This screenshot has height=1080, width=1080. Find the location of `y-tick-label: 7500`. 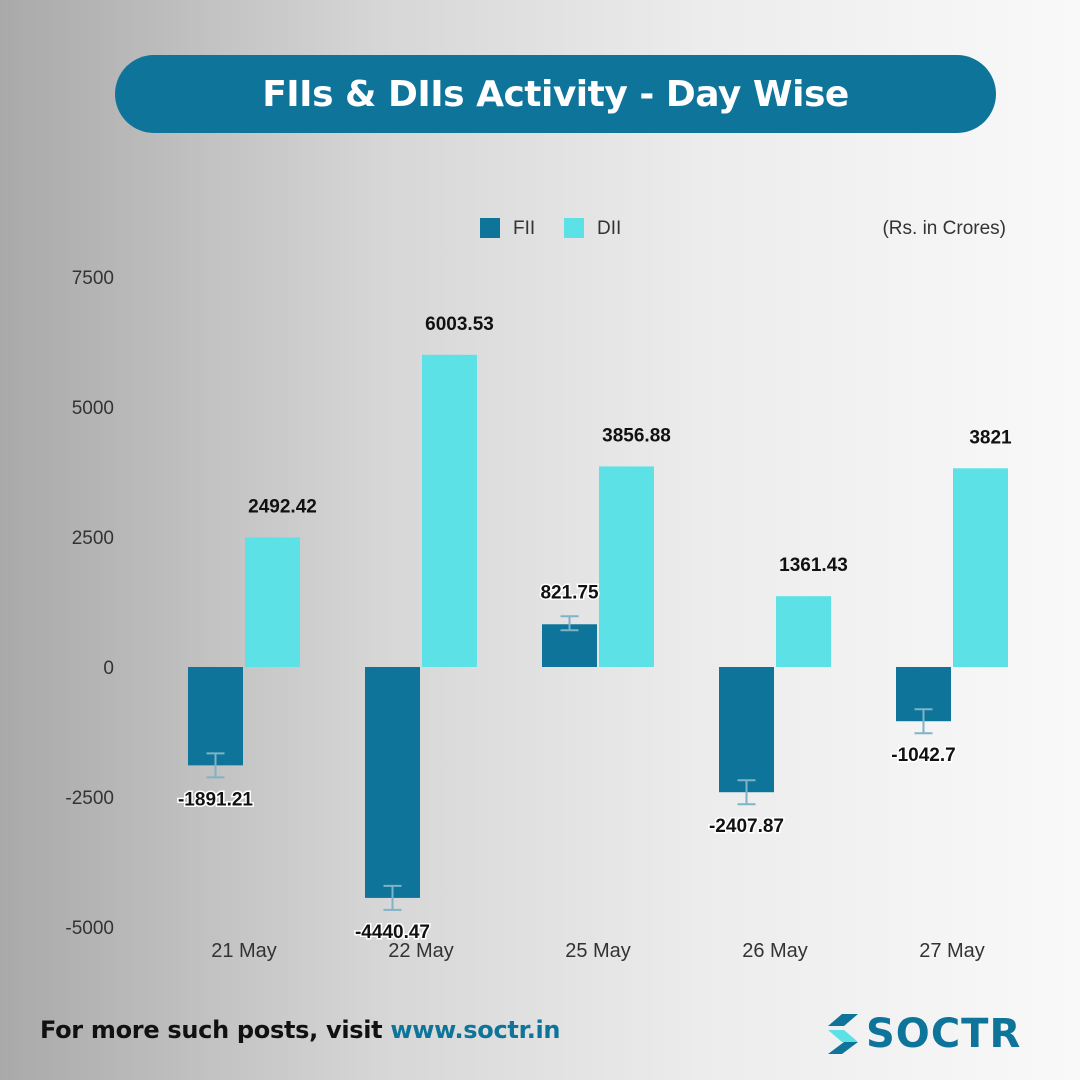

y-tick-label: 7500 is located at coordinates (93, 278).